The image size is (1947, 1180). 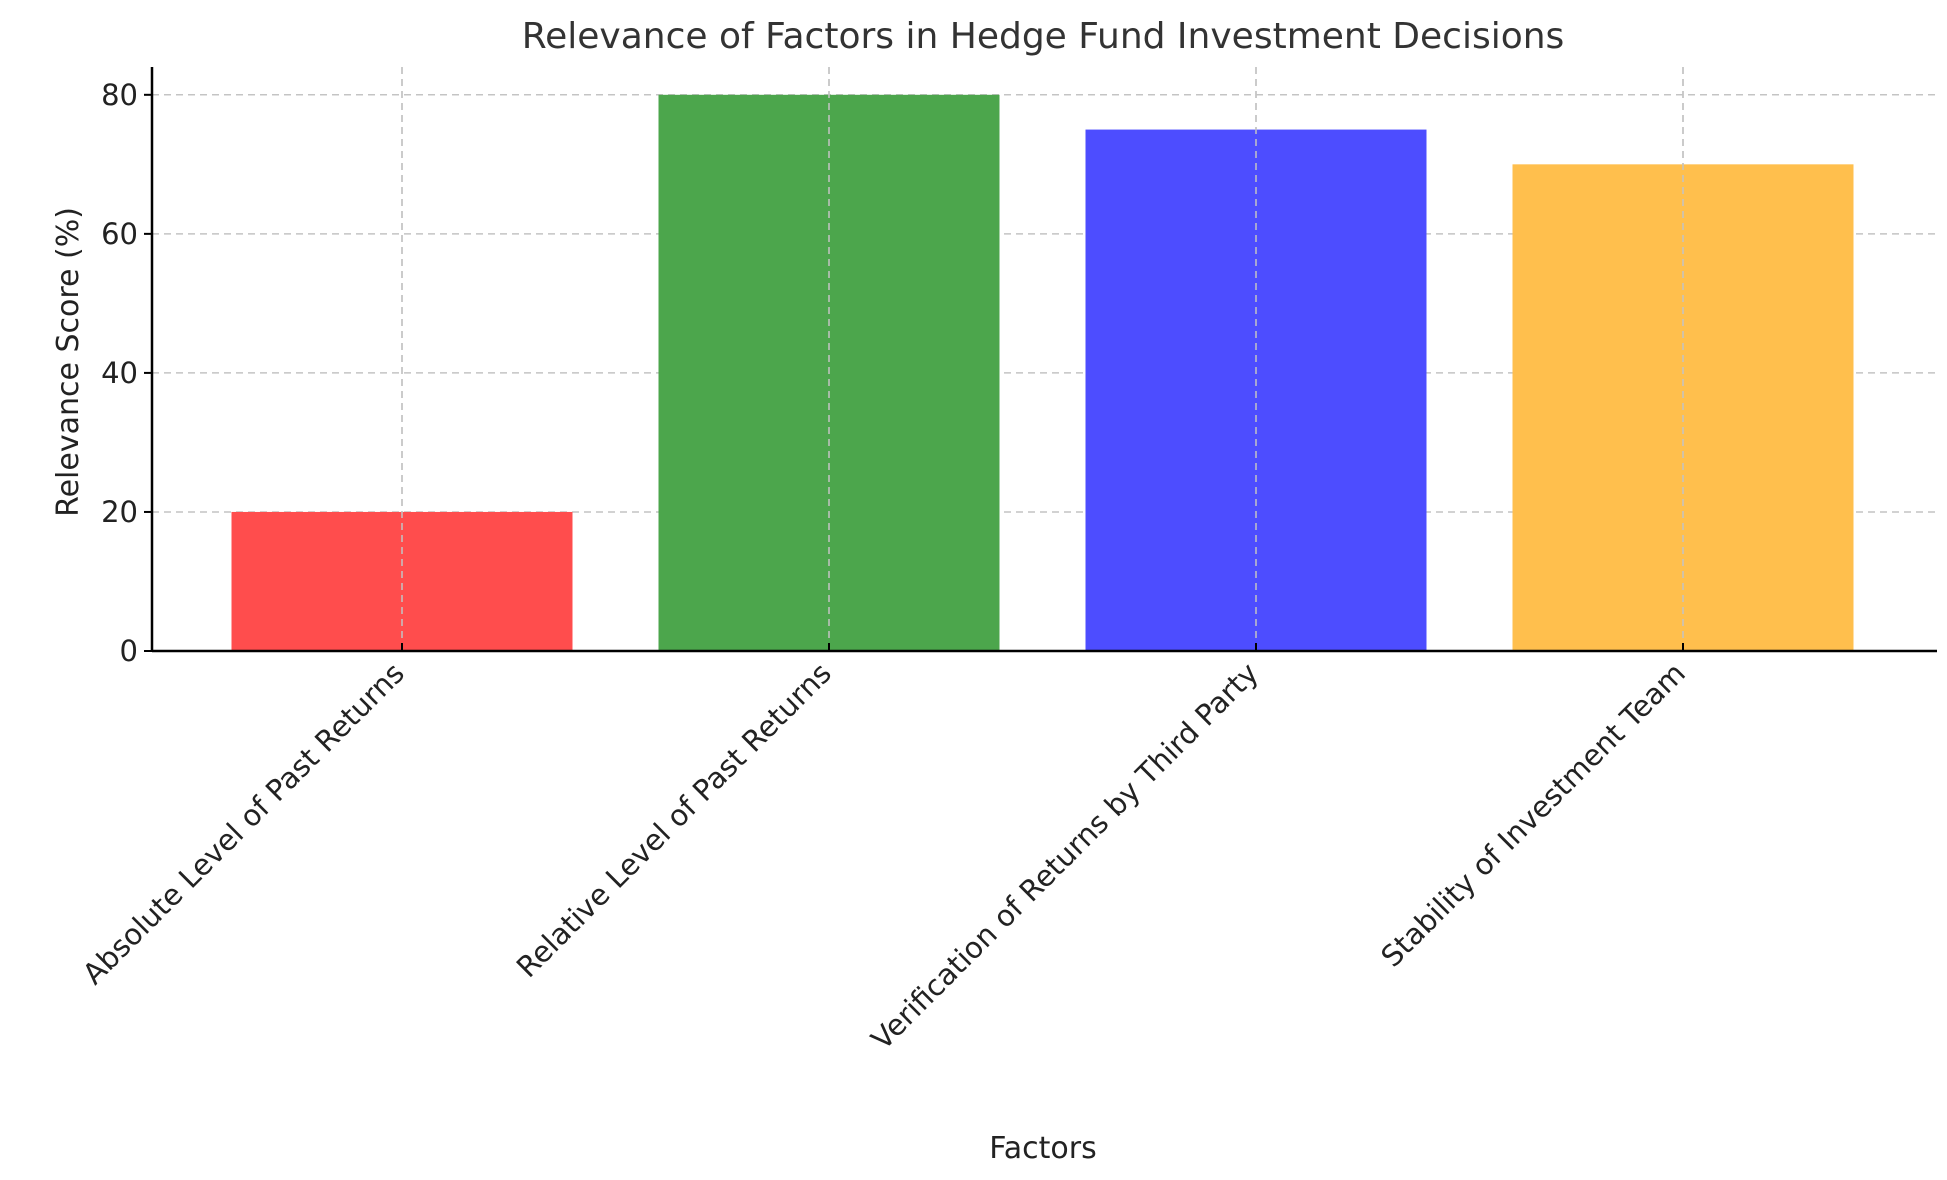 What do you see at coordinates (119, 234) in the screenshot?
I see `y-tick-label: 60` at bounding box center [119, 234].